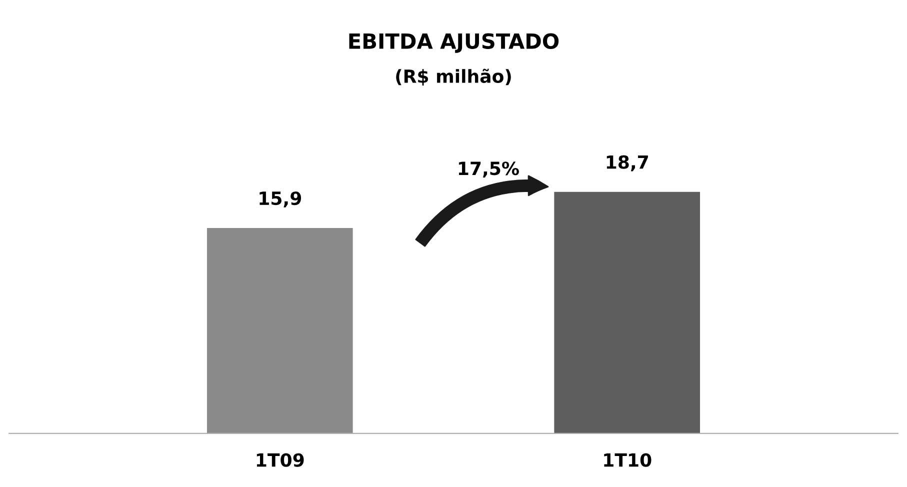 The width and height of the screenshot is (907, 487). I want to click on chart-subtitle: (R$ milhão), so click(453, 77).